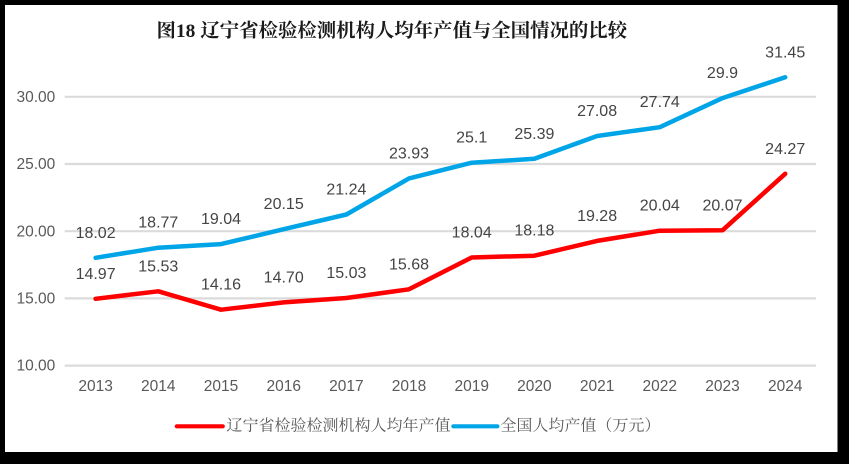 This screenshot has width=849, height=464. Describe the element at coordinates (534, 231) in the screenshot. I see `svg-text: 18.18` at that location.